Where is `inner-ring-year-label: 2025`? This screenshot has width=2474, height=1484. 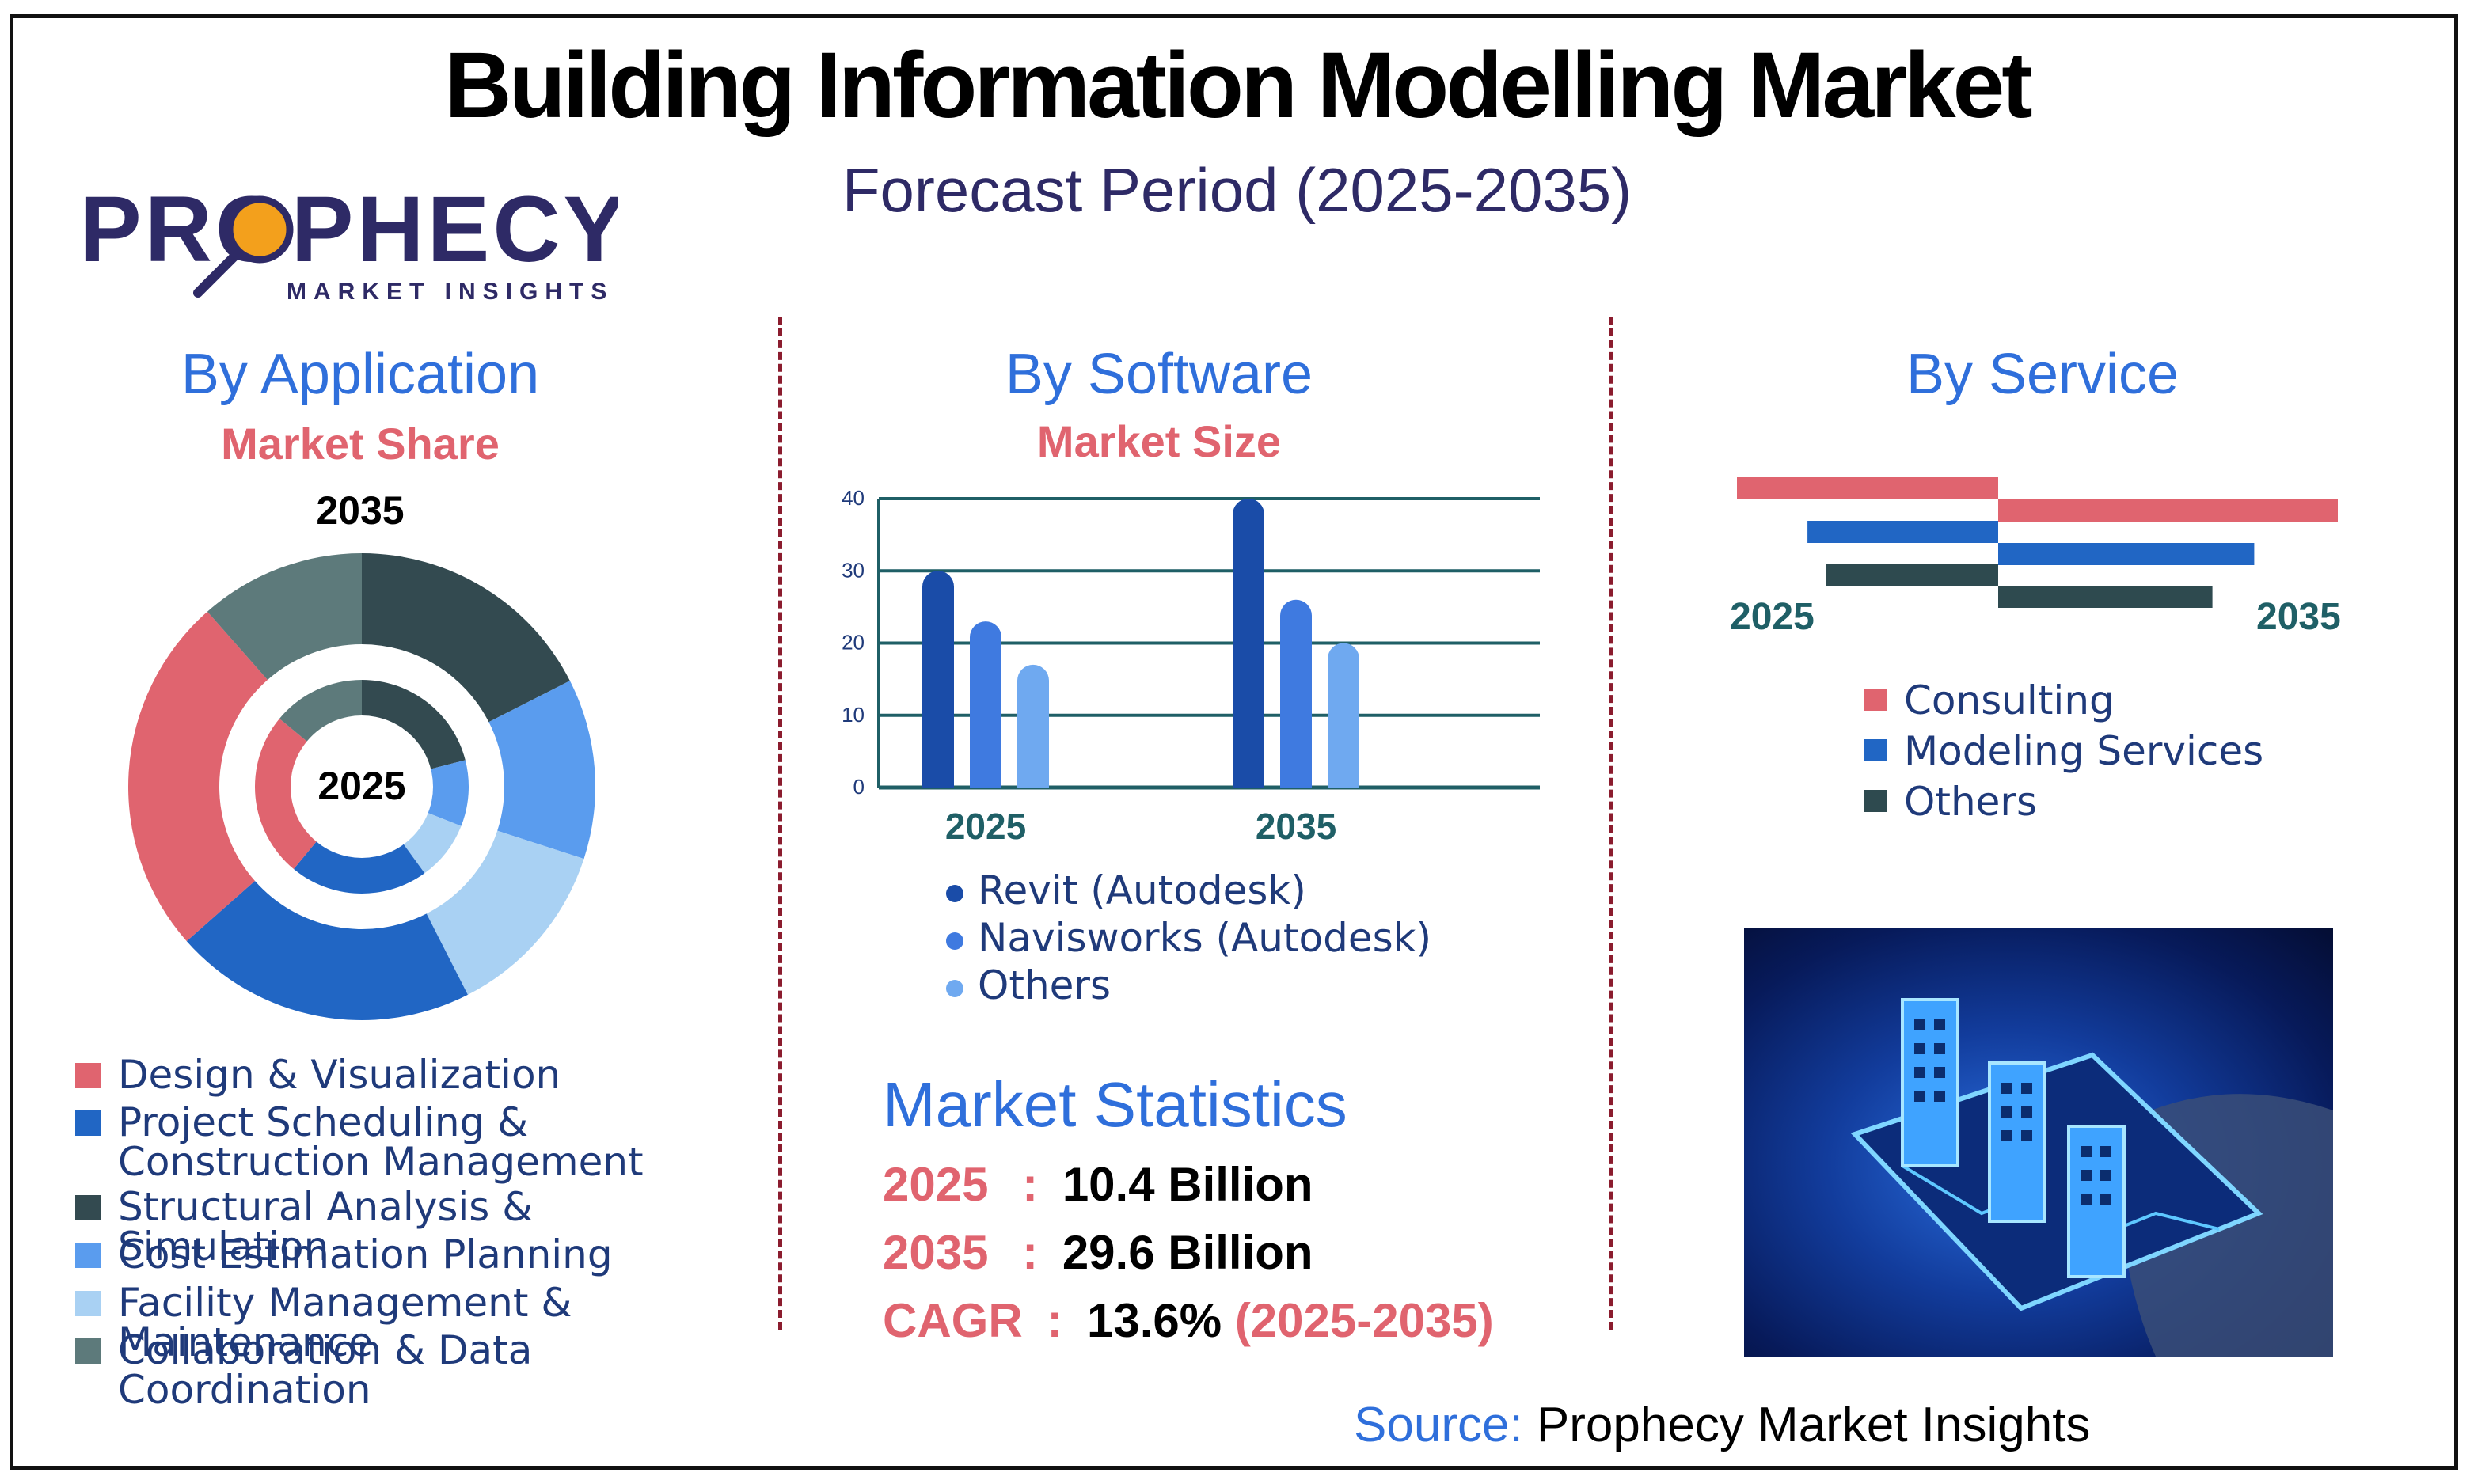 inner-ring-year-label: 2025 is located at coordinates (361, 786).